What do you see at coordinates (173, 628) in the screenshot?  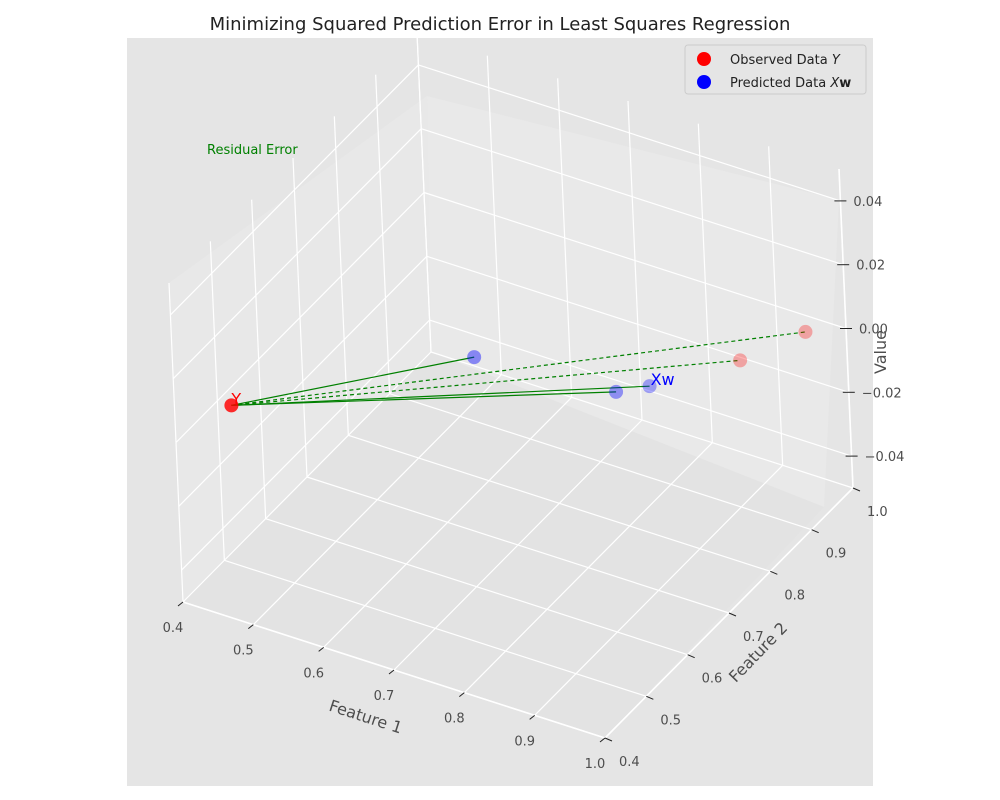 I see `x-tick-label: 0.4` at bounding box center [173, 628].